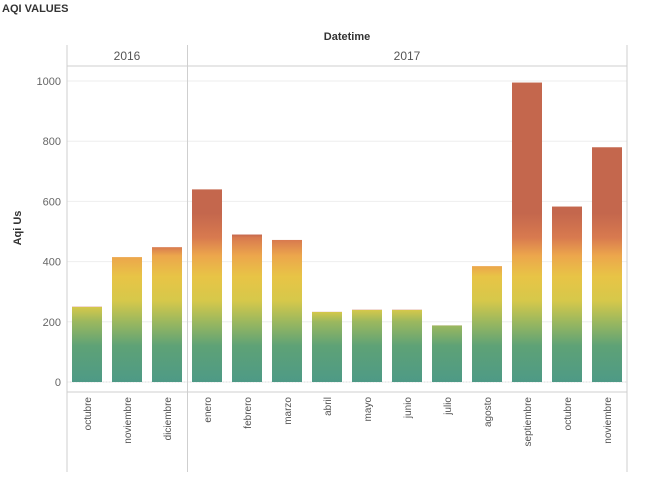  I want to click on category-label: agosto, so click(488, 412).